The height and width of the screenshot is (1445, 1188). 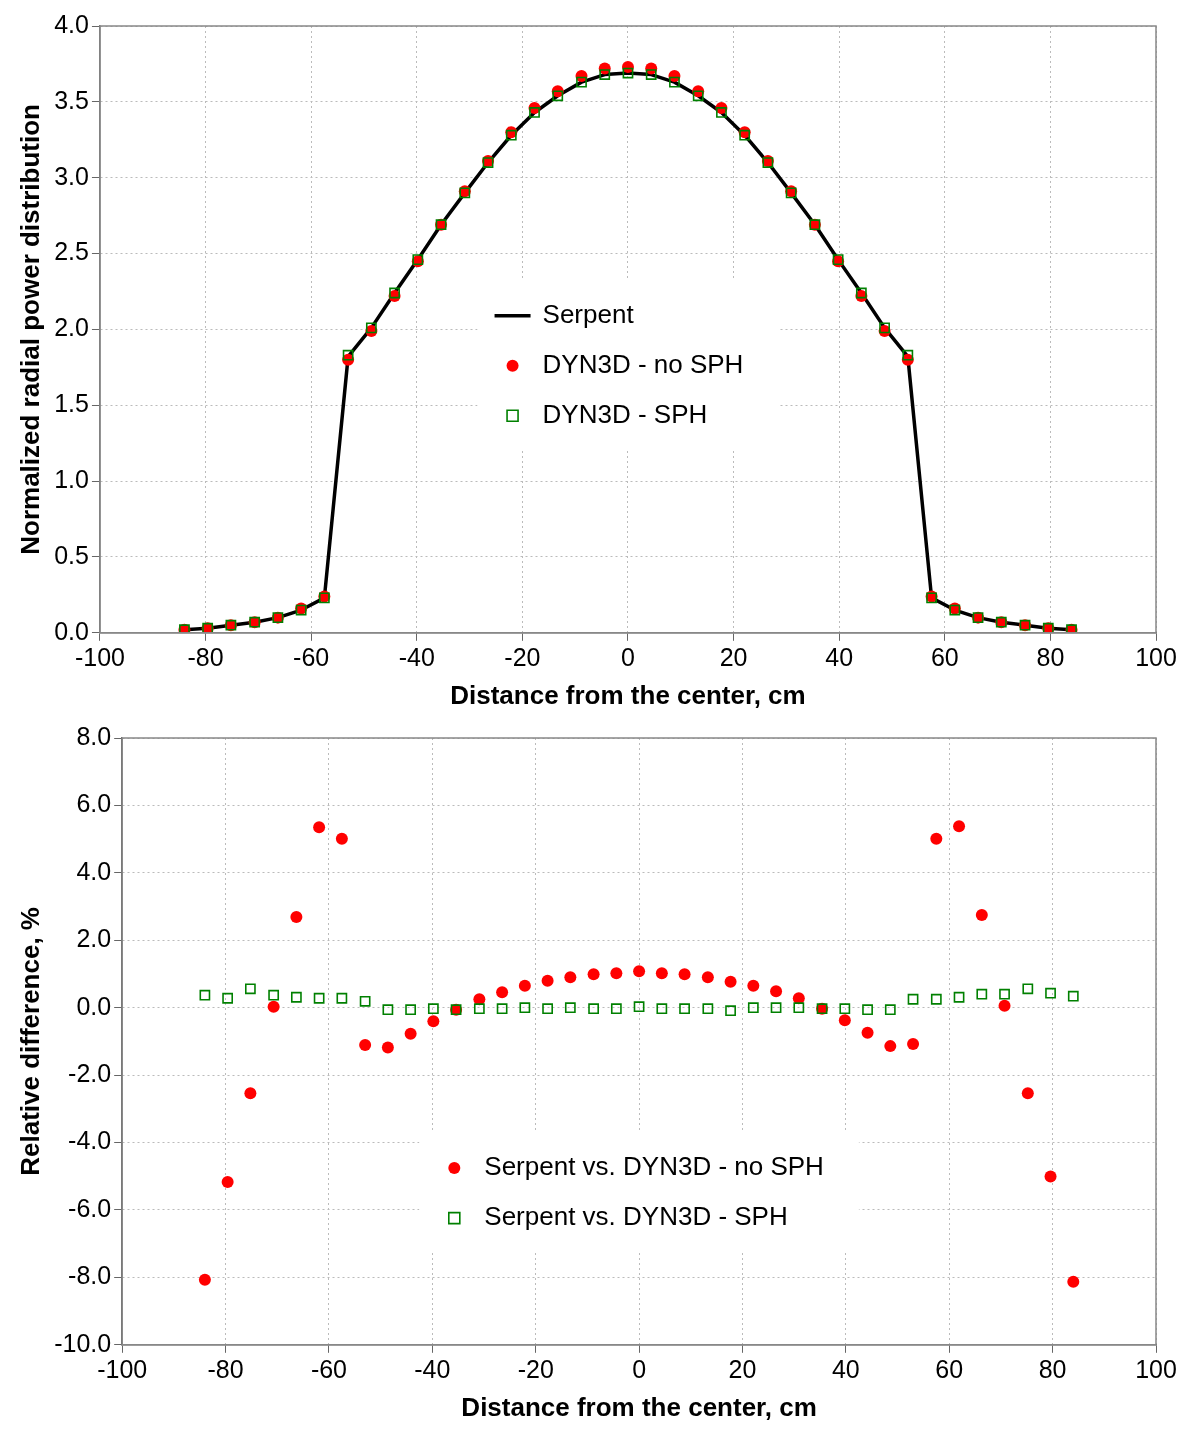 I want to click on legend-label: DYN3D - no SPH, so click(x=643, y=363).